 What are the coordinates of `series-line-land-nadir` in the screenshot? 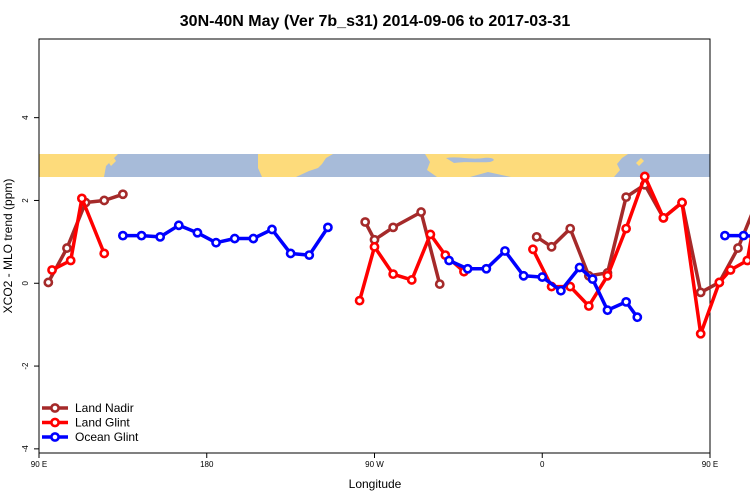 It's located at (642, 238).